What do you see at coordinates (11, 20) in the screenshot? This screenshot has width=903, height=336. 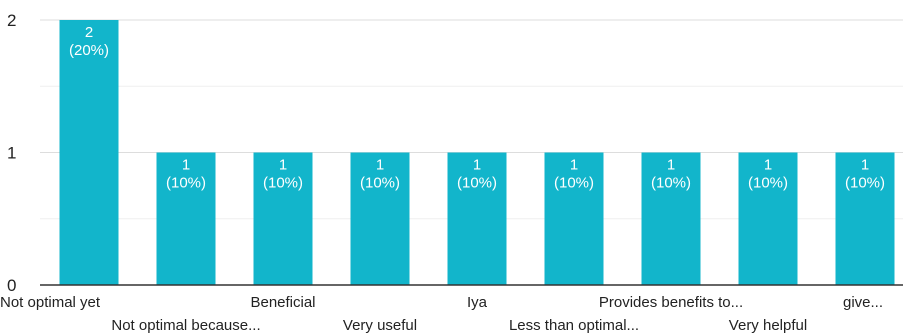 I see `y-tick-label: 2` at bounding box center [11, 20].